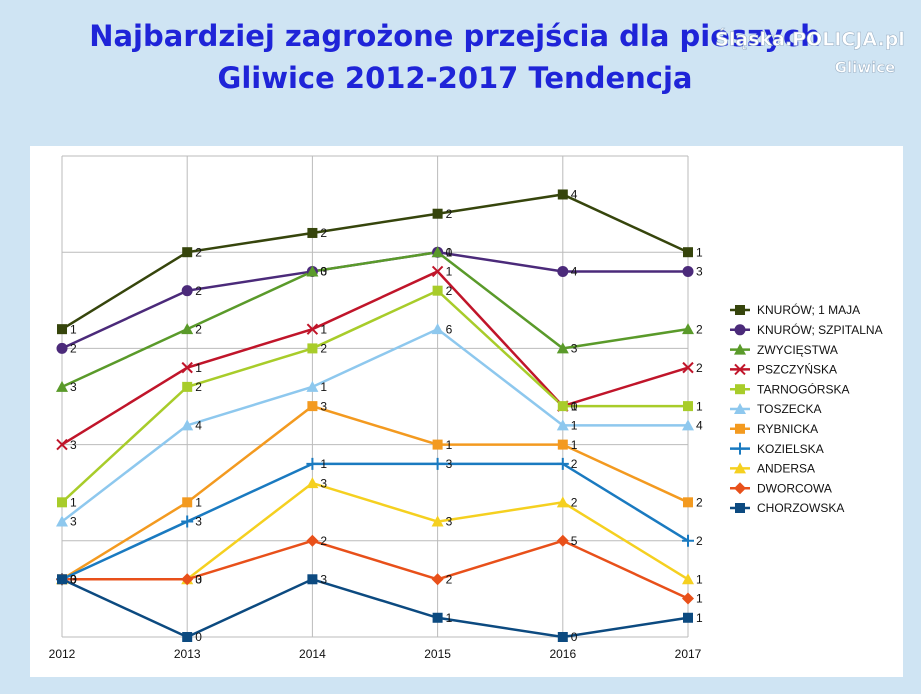 Image resolution: width=921 pixels, height=694 pixels. What do you see at coordinates (790, 449) in the screenshot?
I see `legend-label: KOZIELSKA` at bounding box center [790, 449].